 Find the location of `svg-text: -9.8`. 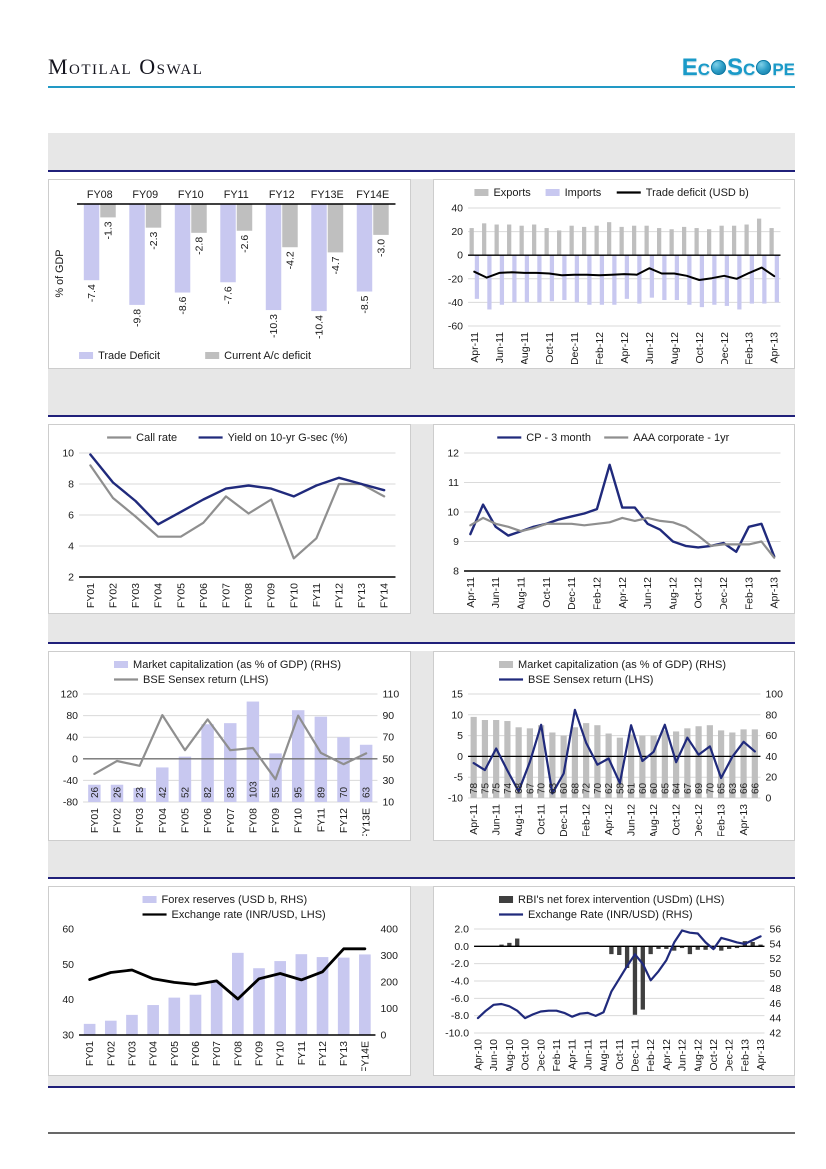

svg-text: -9.8 is located at coordinates (138, 318).